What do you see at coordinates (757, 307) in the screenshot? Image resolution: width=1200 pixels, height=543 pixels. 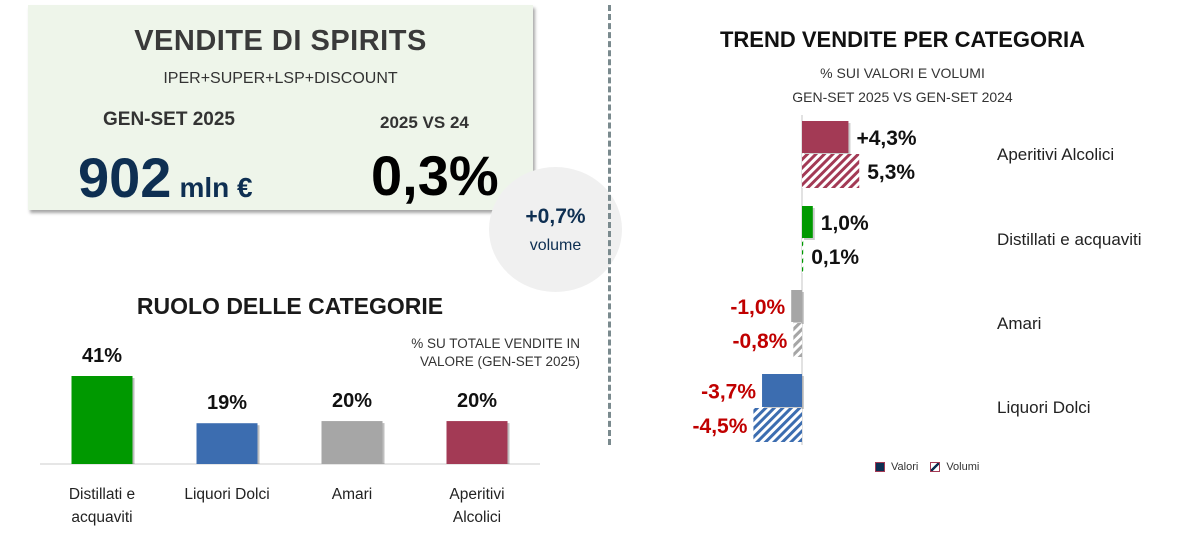 I see `trend-bar-value-label: -1,0%` at bounding box center [757, 307].